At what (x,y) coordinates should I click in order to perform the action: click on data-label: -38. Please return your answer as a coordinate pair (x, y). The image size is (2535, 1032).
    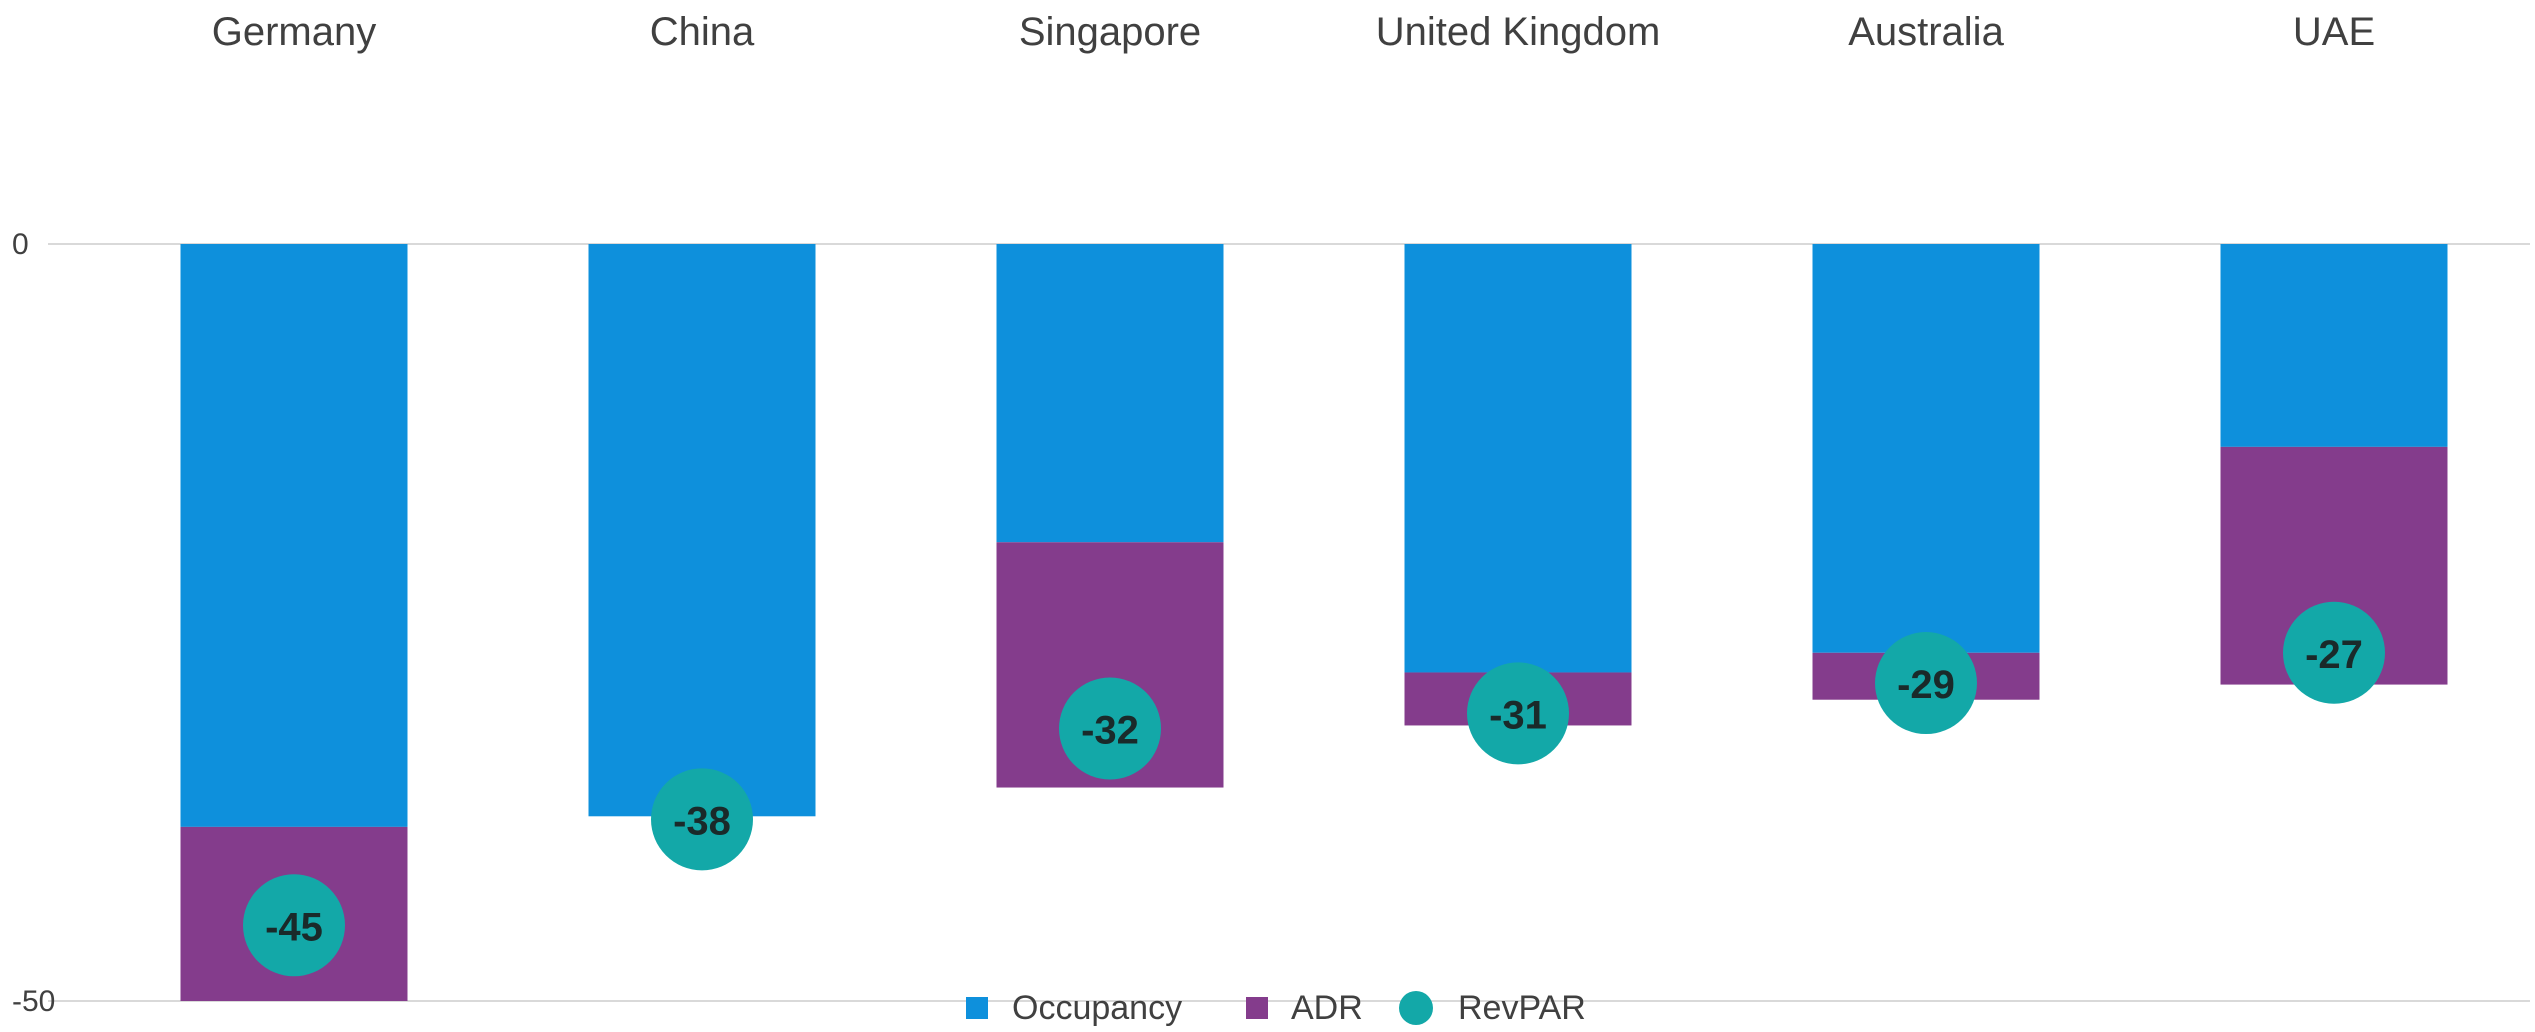
    Looking at the image, I should click on (702, 821).